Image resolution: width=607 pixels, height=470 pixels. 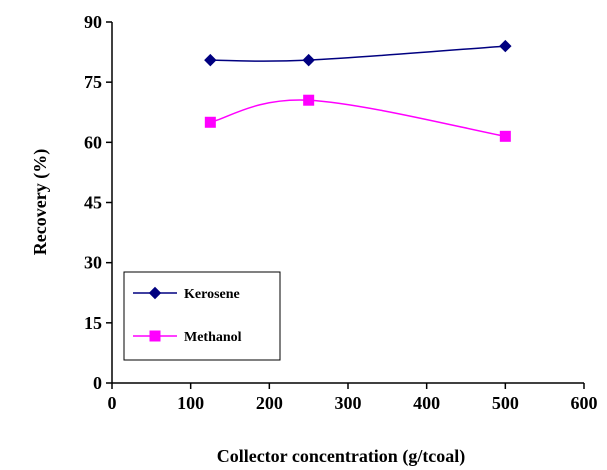 What do you see at coordinates (190, 403) in the screenshot?
I see `x-tick-label: 100` at bounding box center [190, 403].